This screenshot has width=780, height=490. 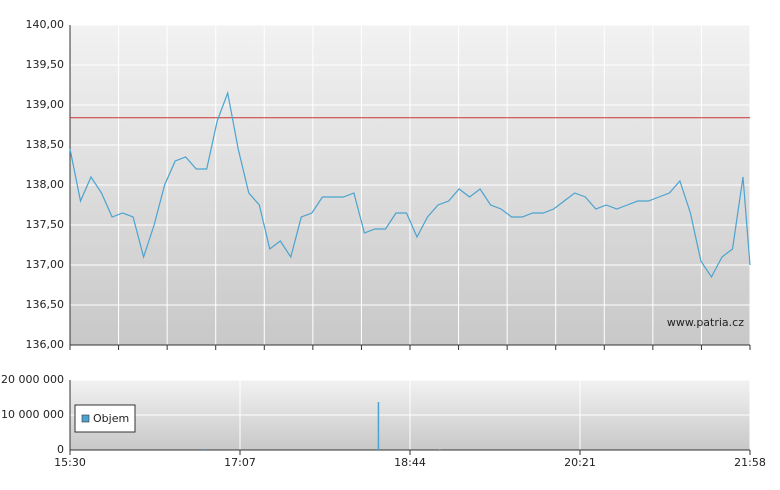 I want to click on x-tick-label: 20:21, so click(x=580, y=462).